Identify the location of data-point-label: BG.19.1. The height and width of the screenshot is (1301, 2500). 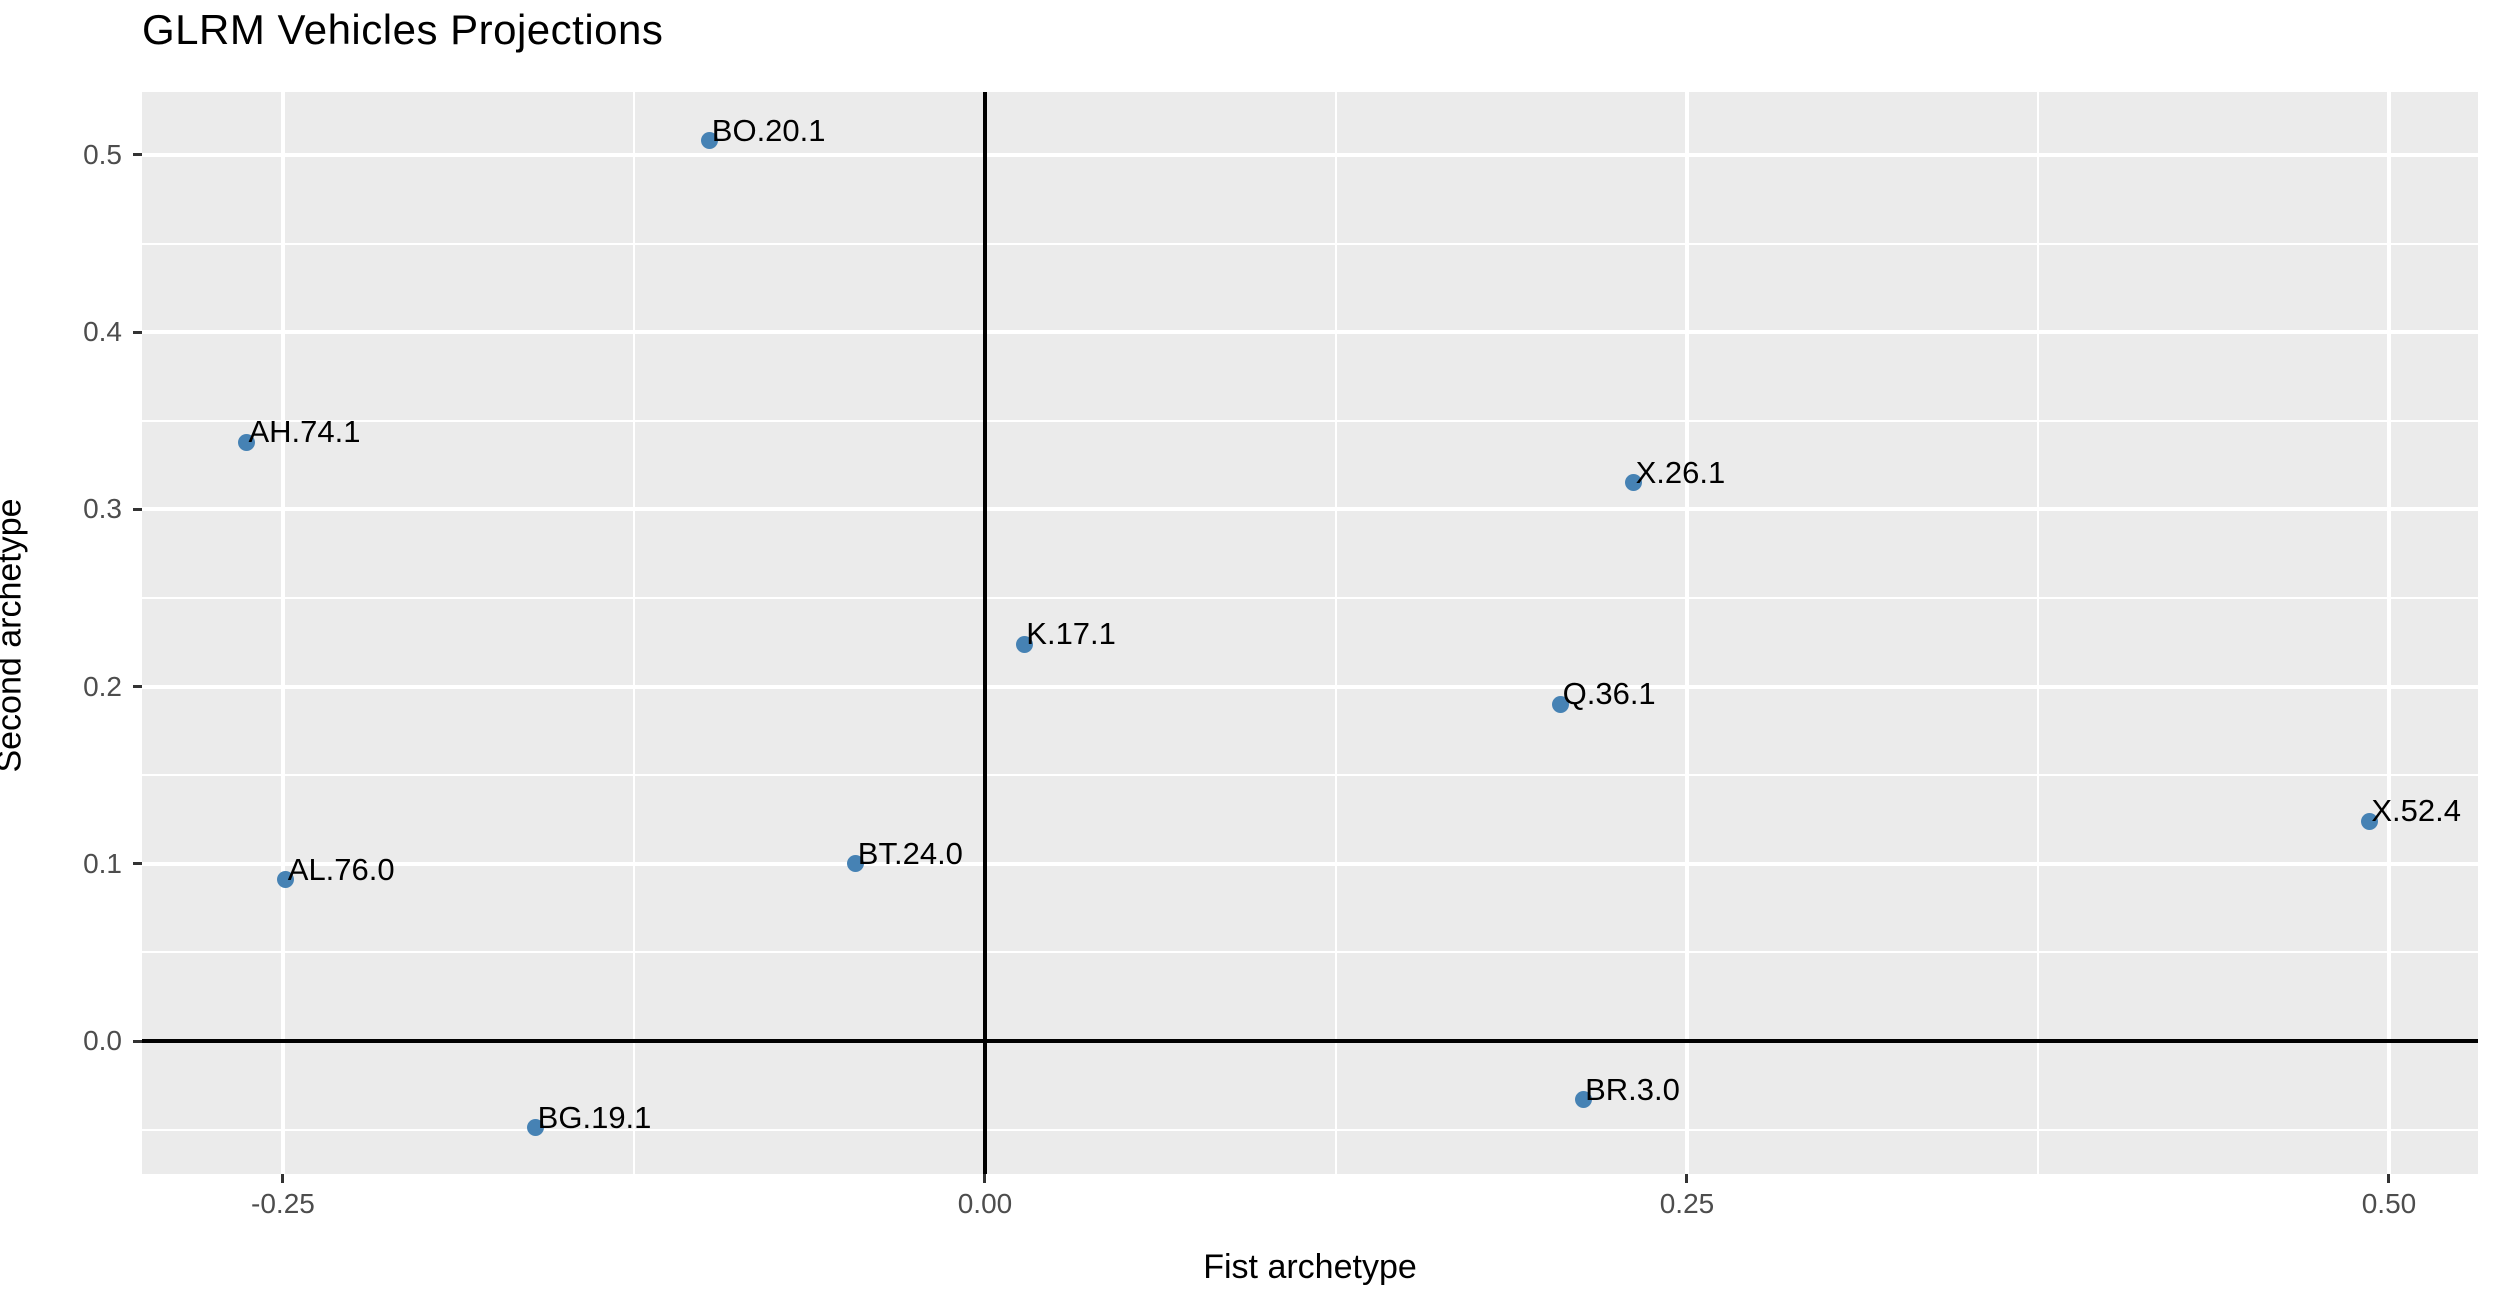
(594, 1117).